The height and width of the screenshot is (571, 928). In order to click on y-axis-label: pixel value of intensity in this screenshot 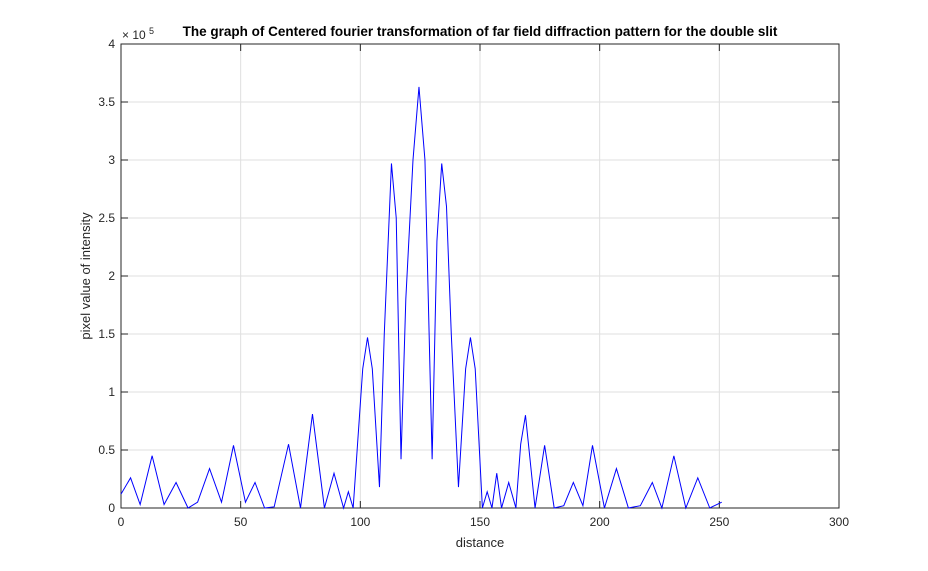, I will do `click(85, 276)`.